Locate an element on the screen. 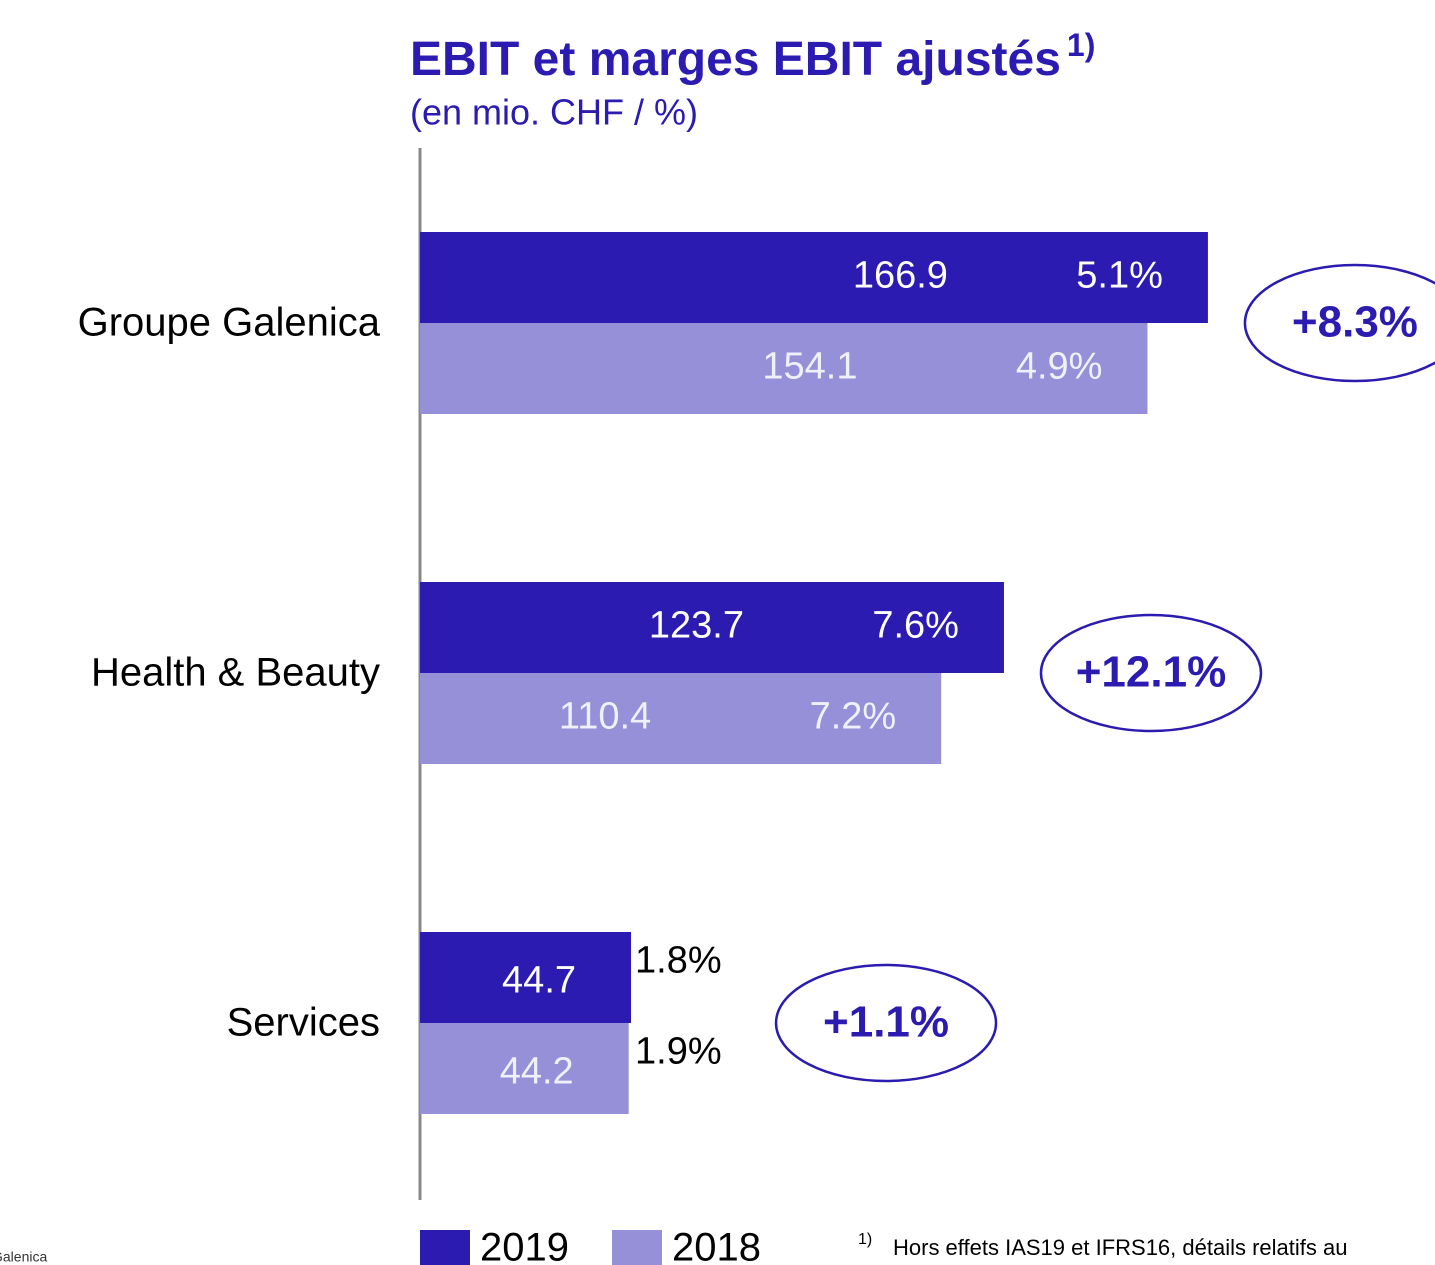 The width and height of the screenshot is (1435, 1265). source: Galenica is located at coordinates (23, 1257).